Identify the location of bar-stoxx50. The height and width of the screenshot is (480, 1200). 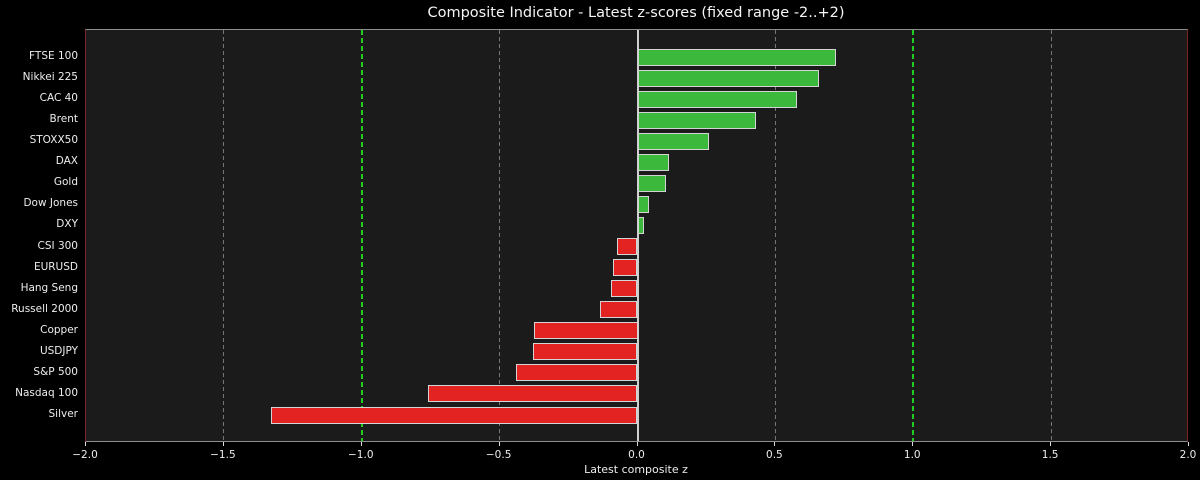
(673, 141).